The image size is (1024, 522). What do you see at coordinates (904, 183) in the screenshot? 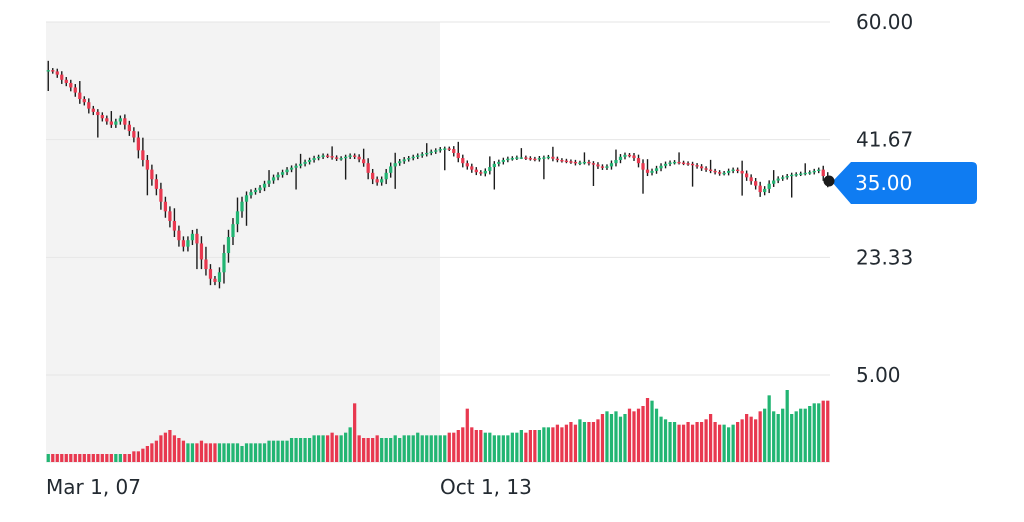
I see `current-price-badge: 35.00` at bounding box center [904, 183].